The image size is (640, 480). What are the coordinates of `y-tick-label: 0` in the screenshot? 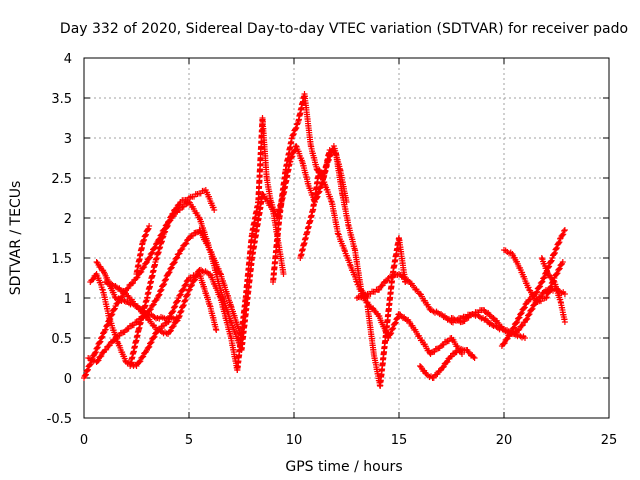 It's located at (68, 379).